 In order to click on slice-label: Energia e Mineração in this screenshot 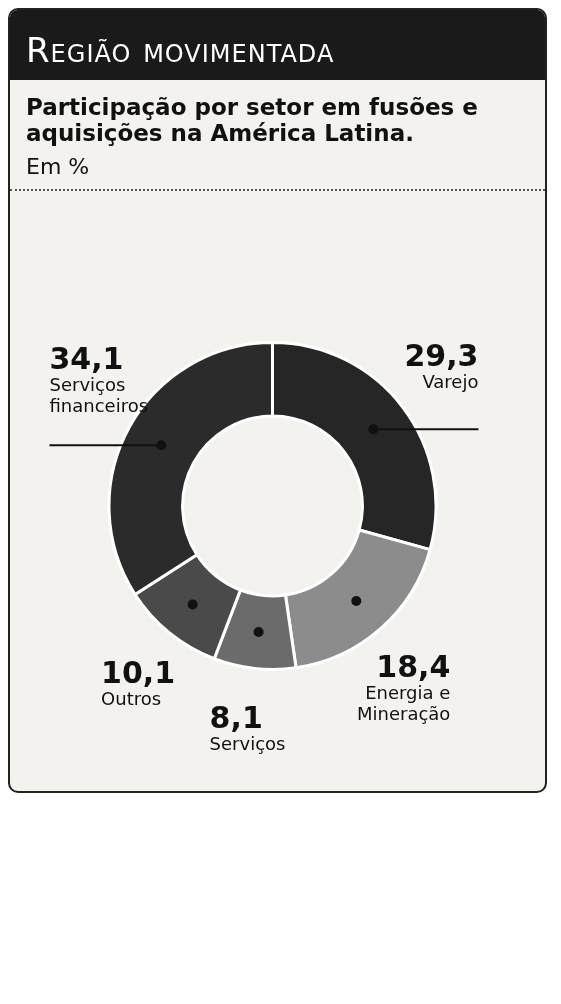, I will do `click(403, 703)`.